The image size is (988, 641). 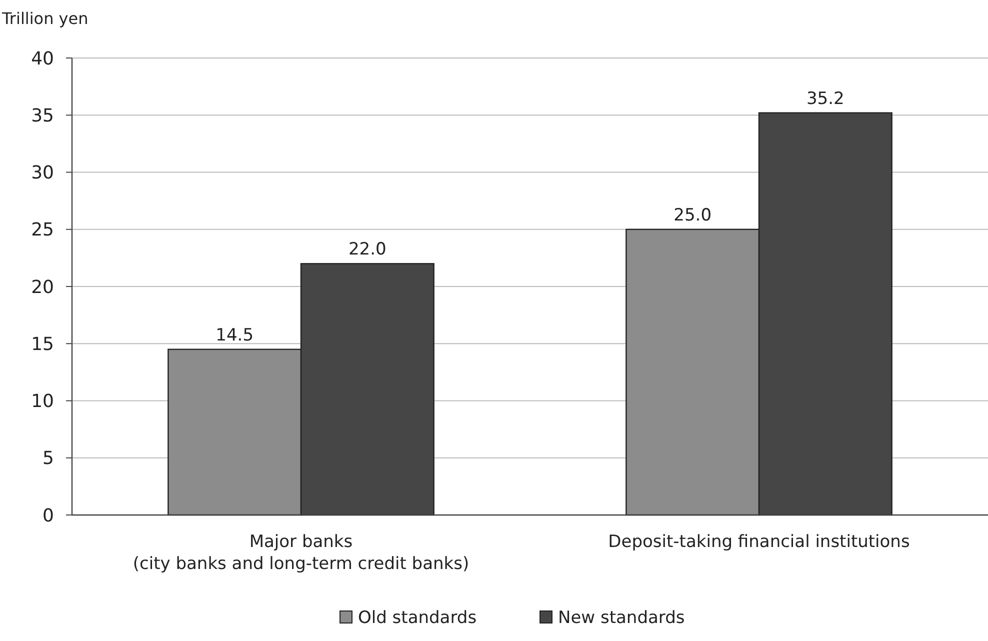 I want to click on data-label: 25.0, so click(x=693, y=215).